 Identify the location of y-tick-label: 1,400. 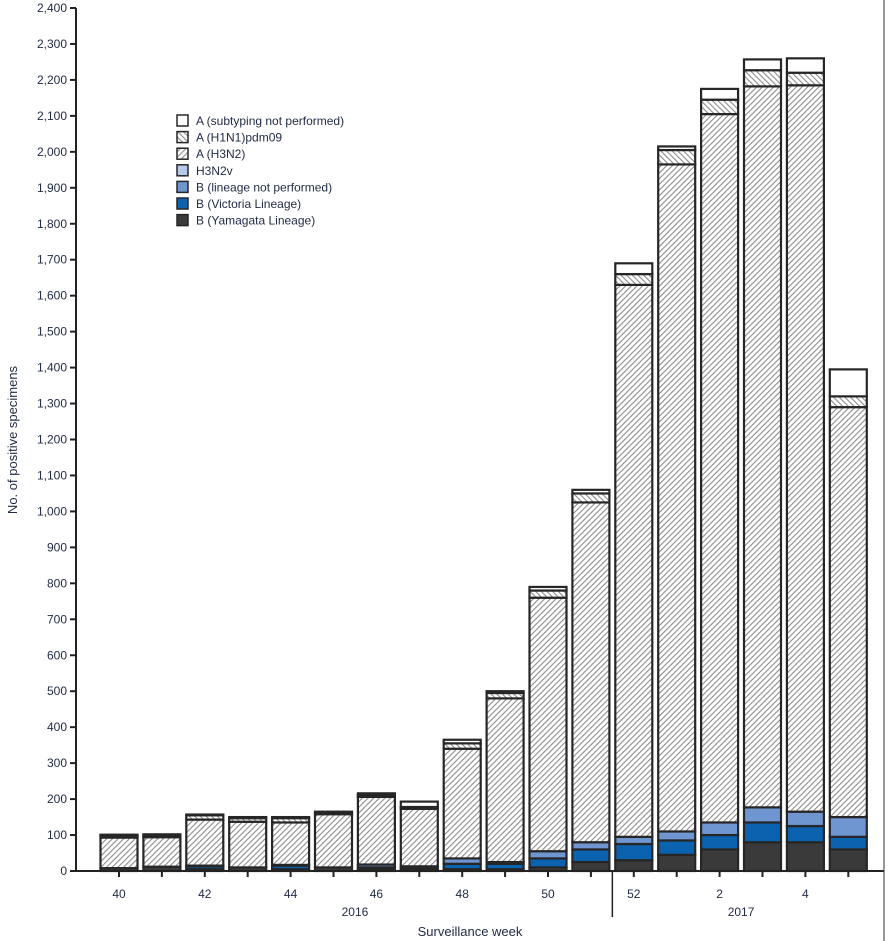
(52, 368).